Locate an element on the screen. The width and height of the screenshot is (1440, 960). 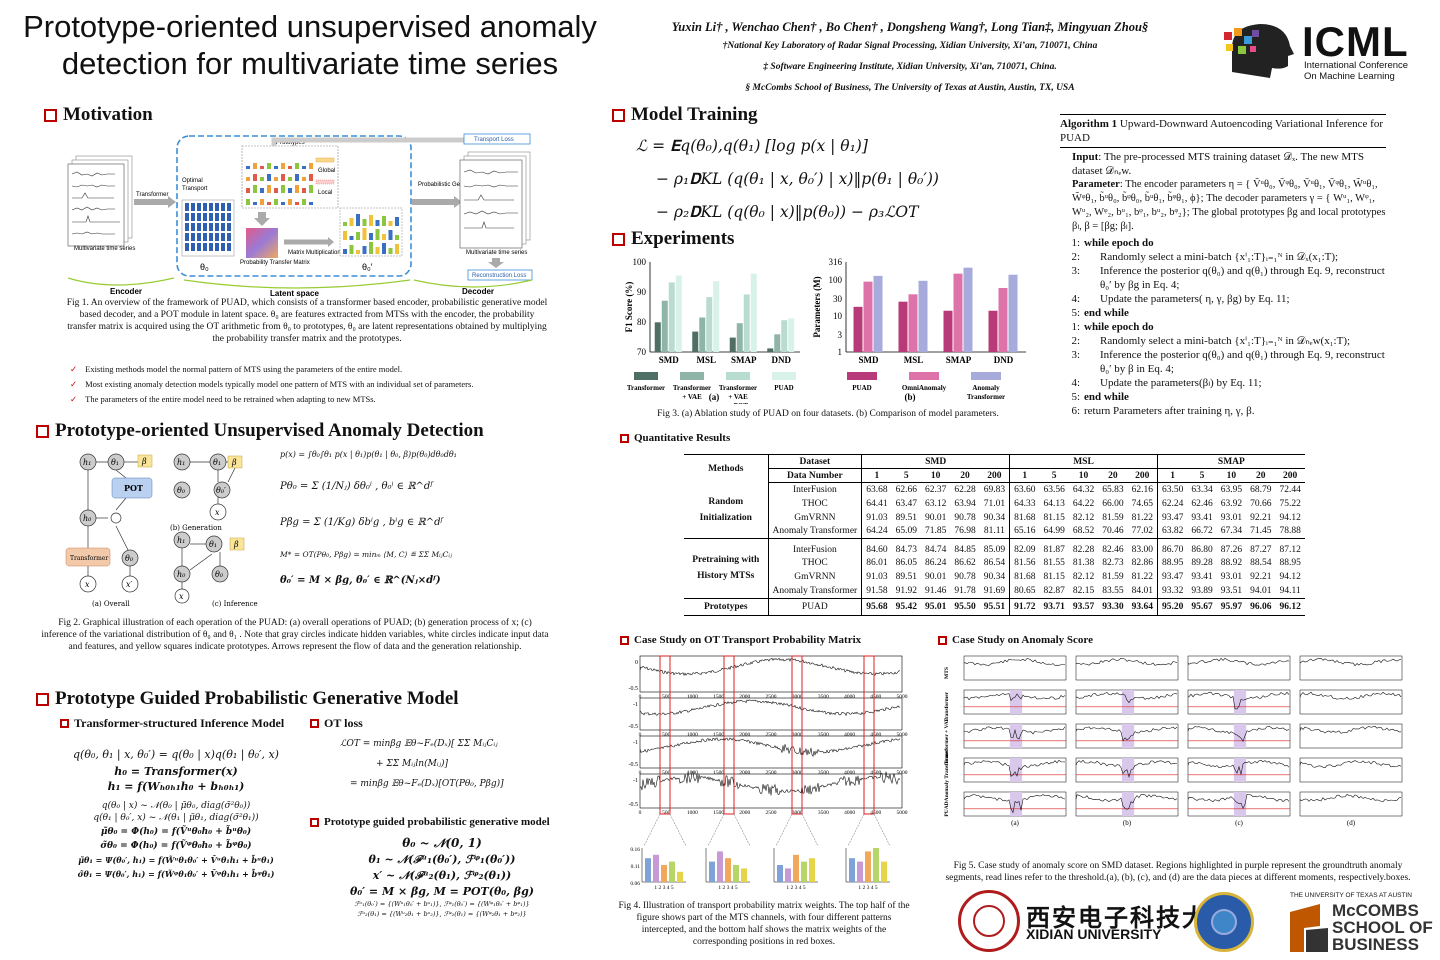
legend-label: PUAD is located at coordinates (861, 388).